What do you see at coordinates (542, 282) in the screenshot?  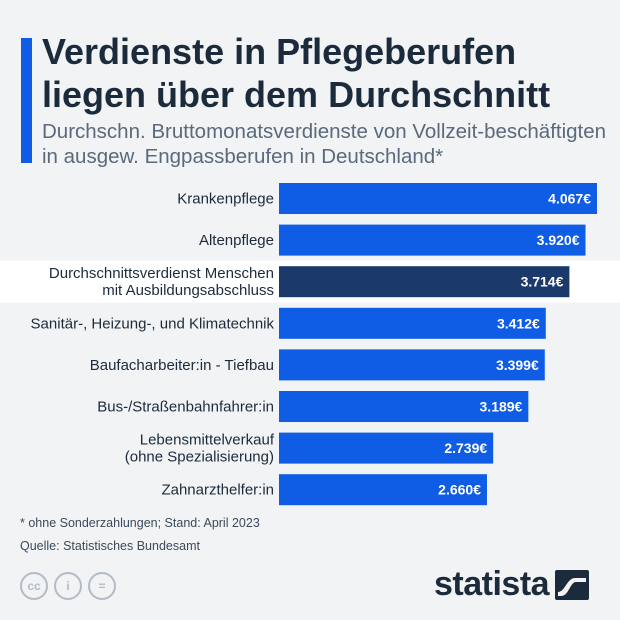 I see `value-label-2: 3.714€` at bounding box center [542, 282].